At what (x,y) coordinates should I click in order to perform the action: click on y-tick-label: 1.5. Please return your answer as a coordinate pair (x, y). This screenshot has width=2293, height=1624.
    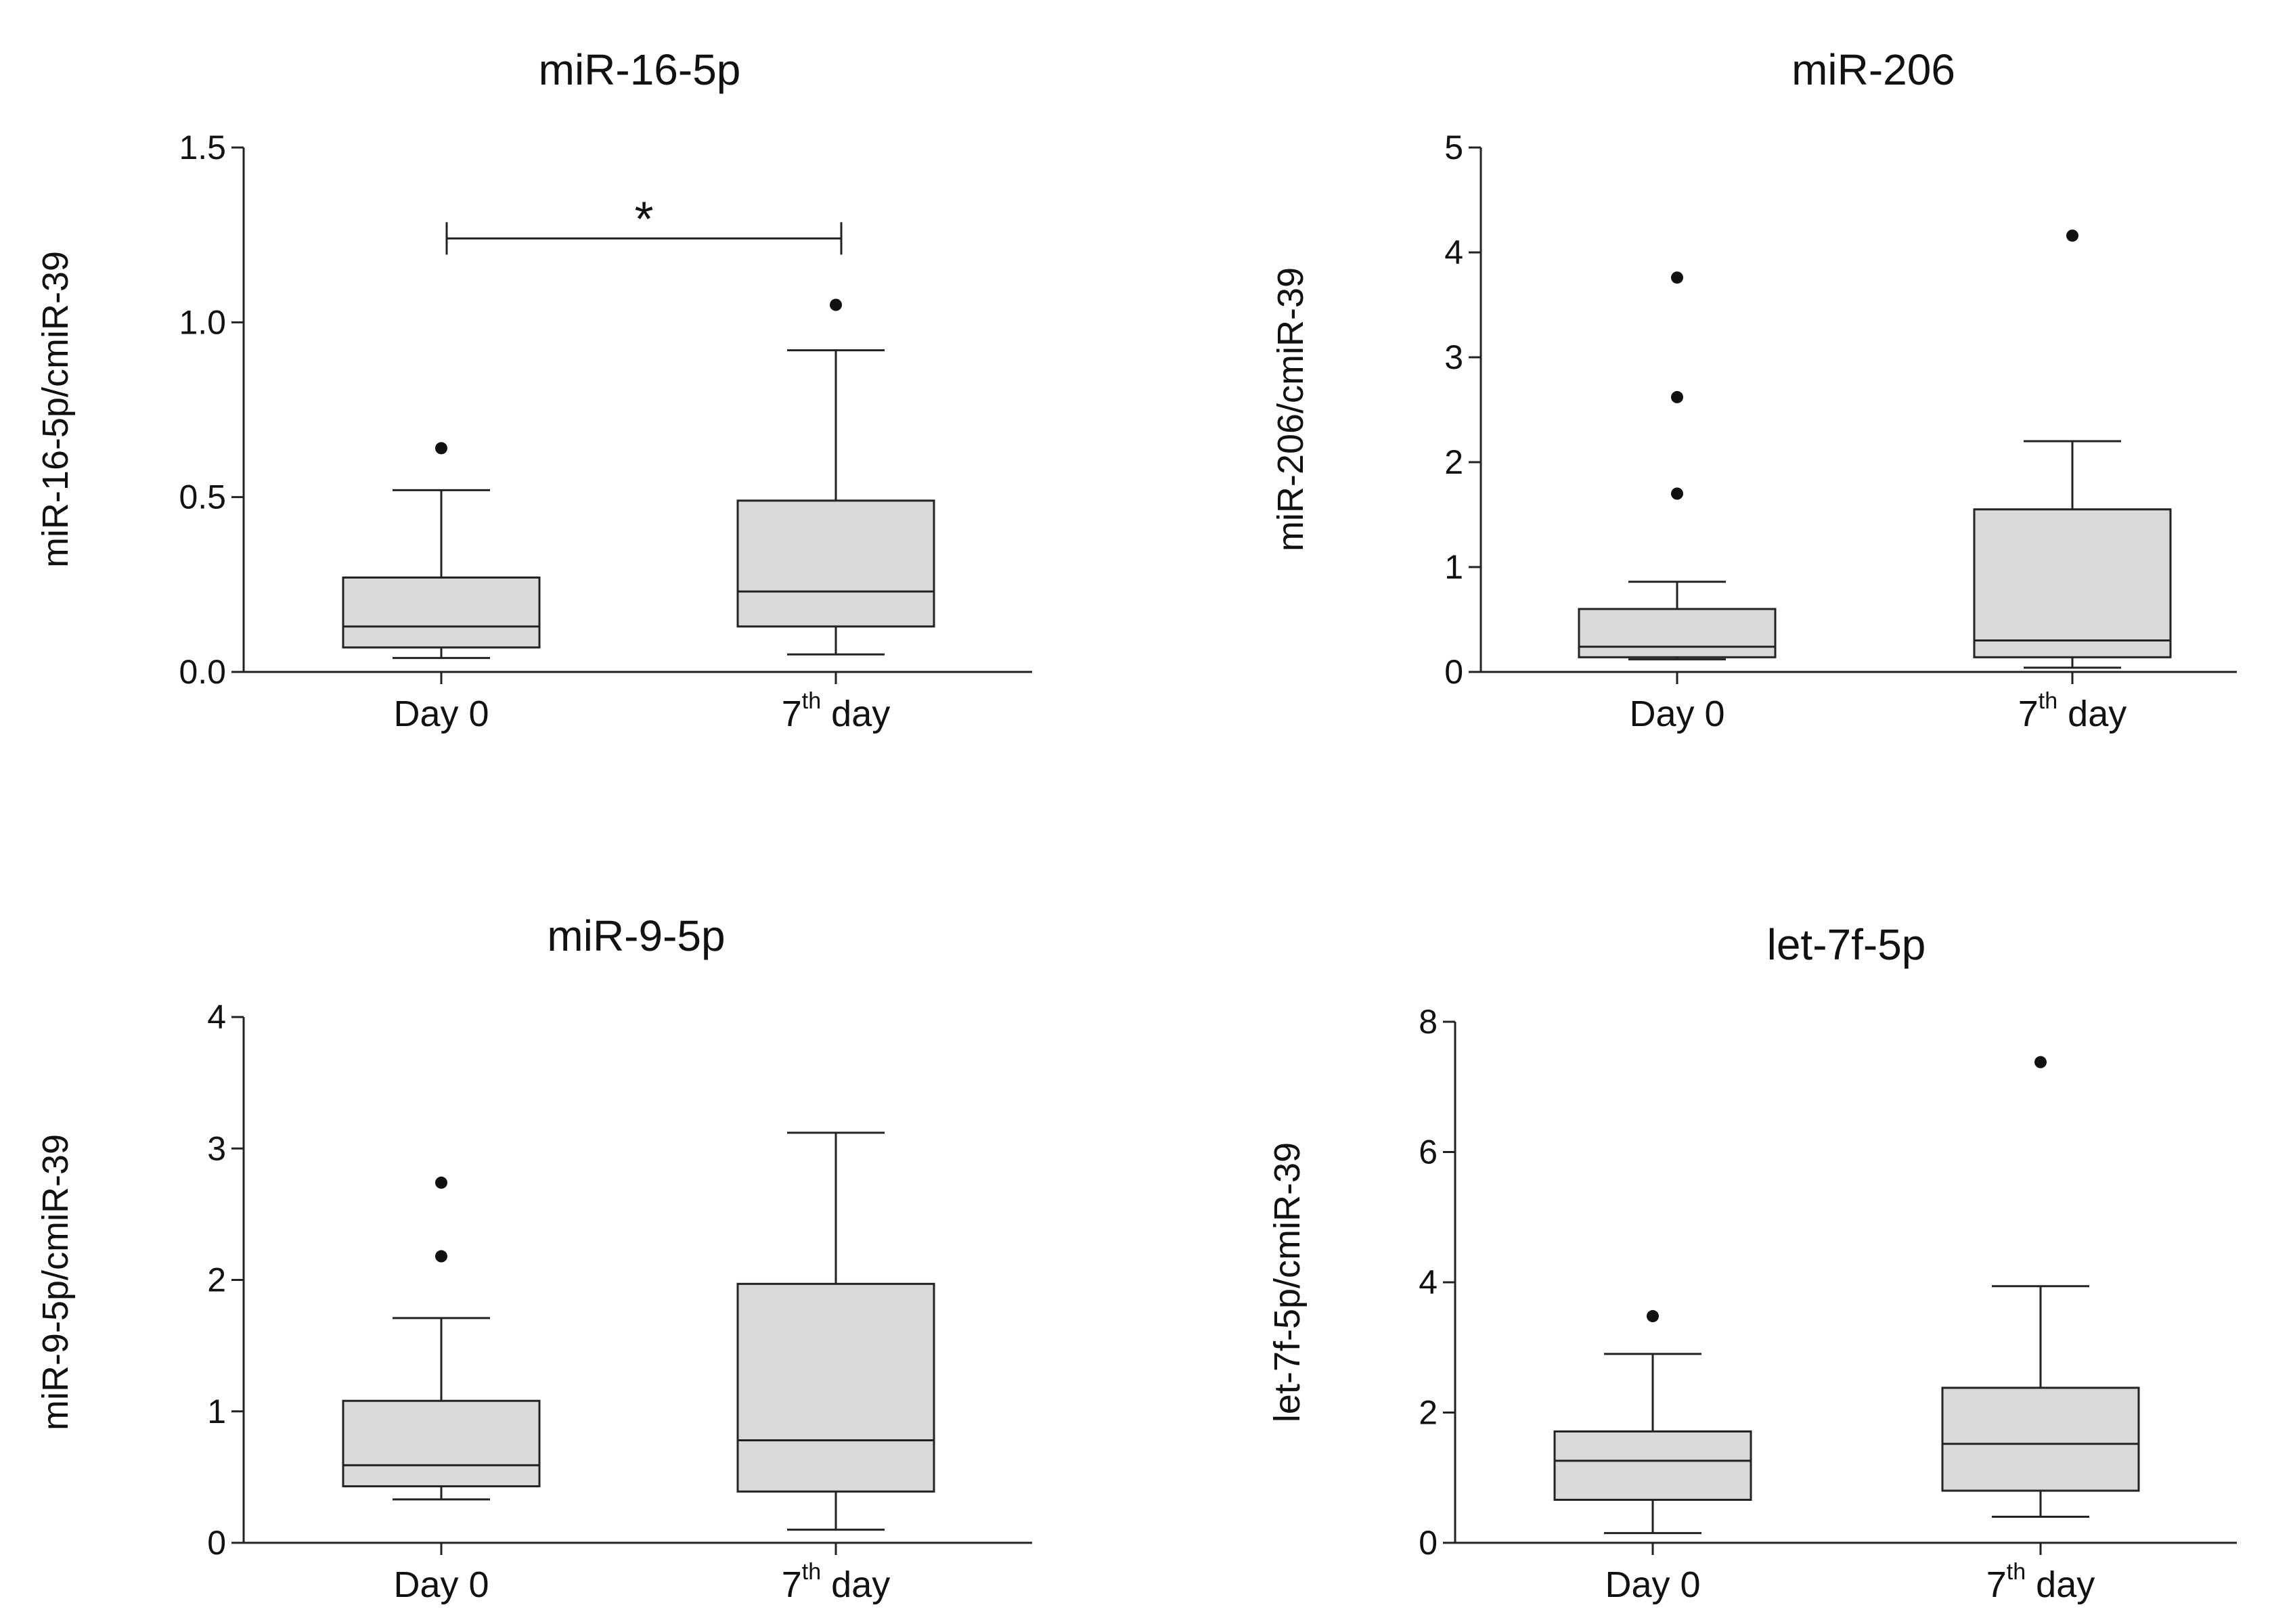
    Looking at the image, I should click on (202, 147).